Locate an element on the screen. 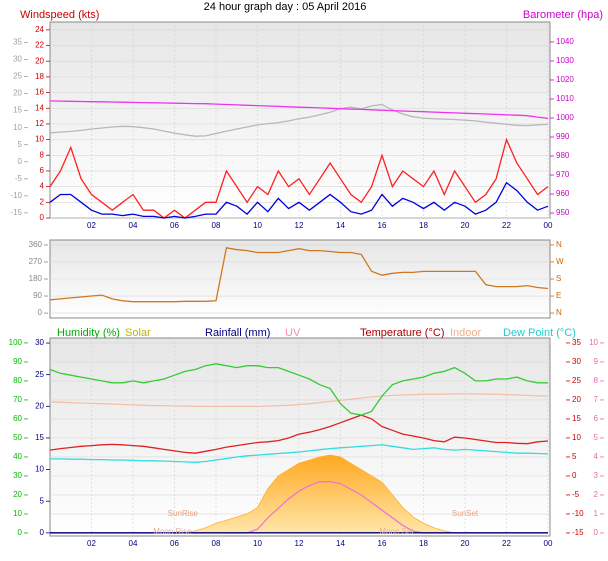 This screenshot has width=608, height=561. x-tick-label: 06 is located at coordinates (174, 225).